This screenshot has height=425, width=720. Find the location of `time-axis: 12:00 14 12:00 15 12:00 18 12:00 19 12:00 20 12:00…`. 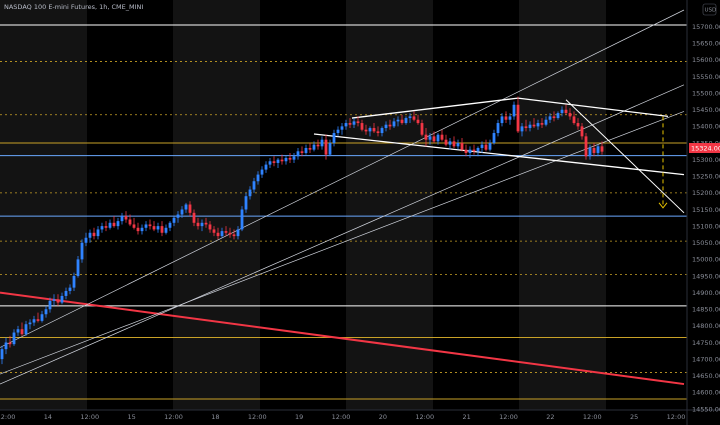

time-axis: 12:00 14 12:00 15 12:00 18 12:00 19 12:00 20 12:00… is located at coordinates (342, 417).